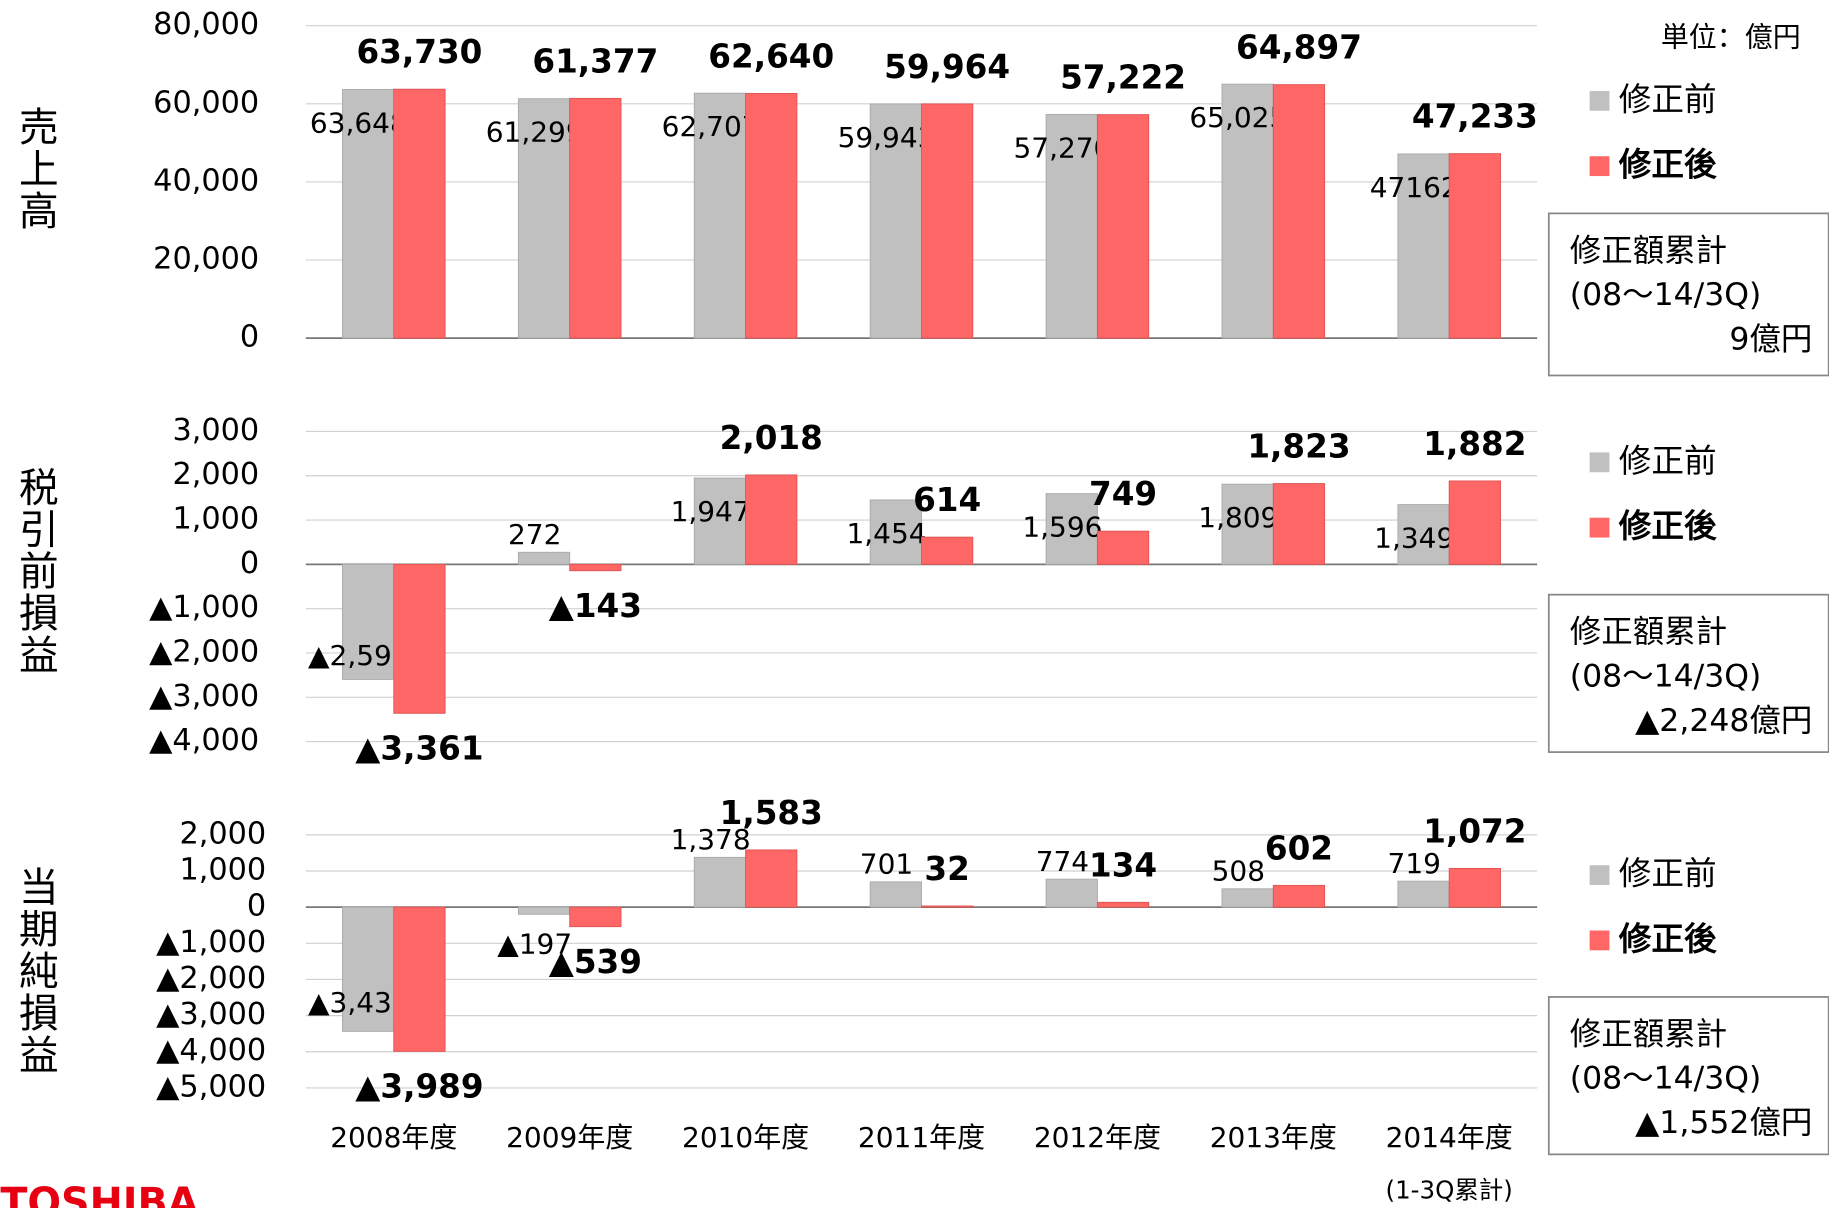  What do you see at coordinates (771, 438) in the screenshot?
I see `value-label: 2,018` at bounding box center [771, 438].